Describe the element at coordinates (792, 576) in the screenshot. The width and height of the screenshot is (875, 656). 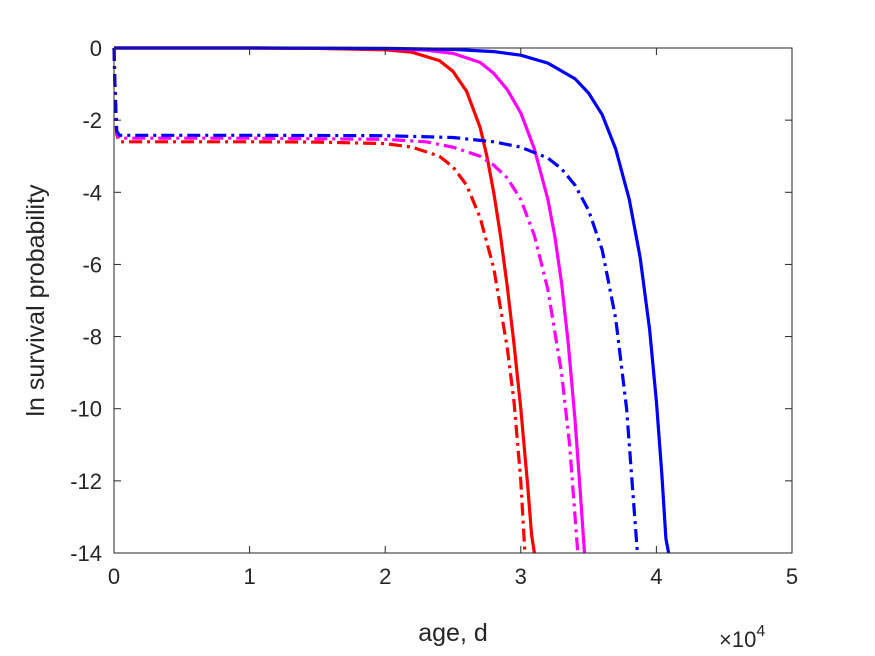
I see `x-tick-label: 5` at that location.